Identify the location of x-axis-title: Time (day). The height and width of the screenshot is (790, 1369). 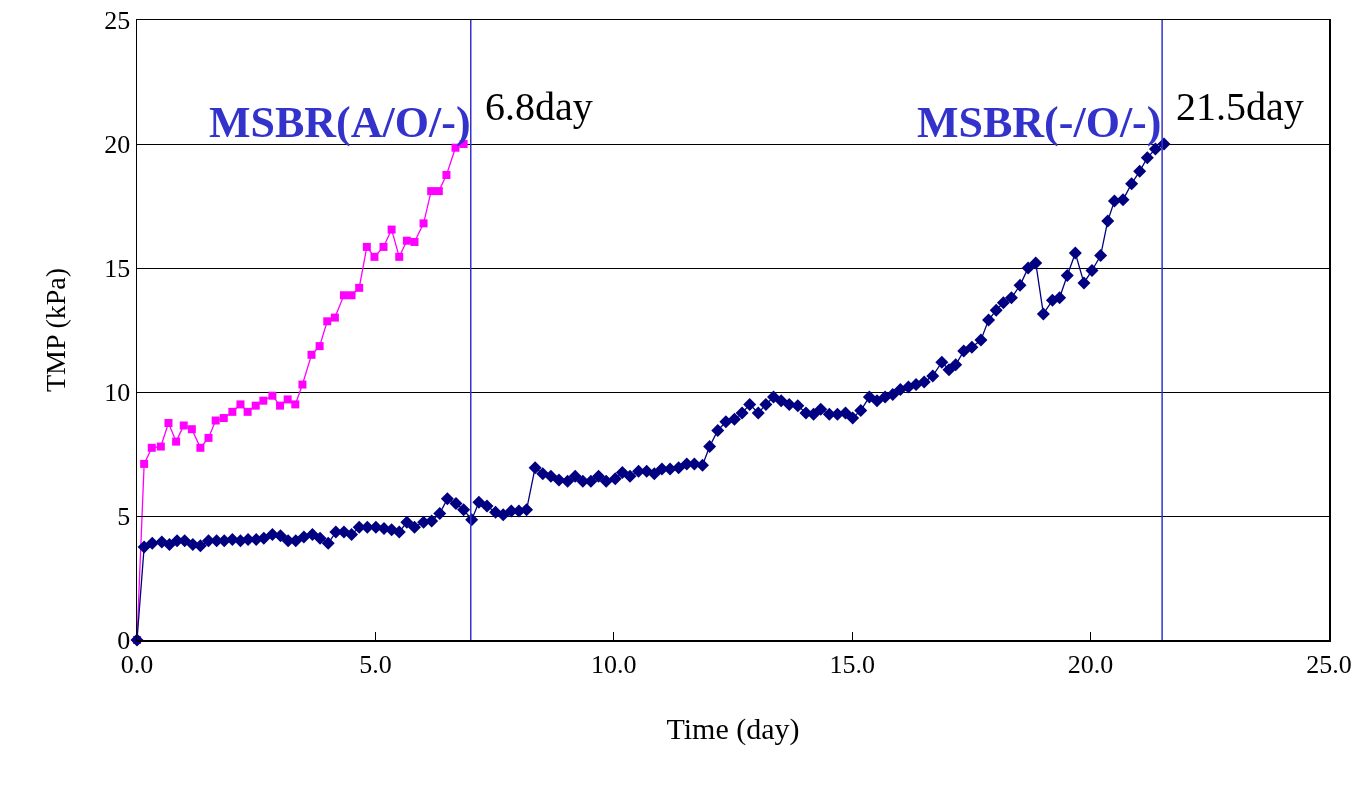
(733, 728).